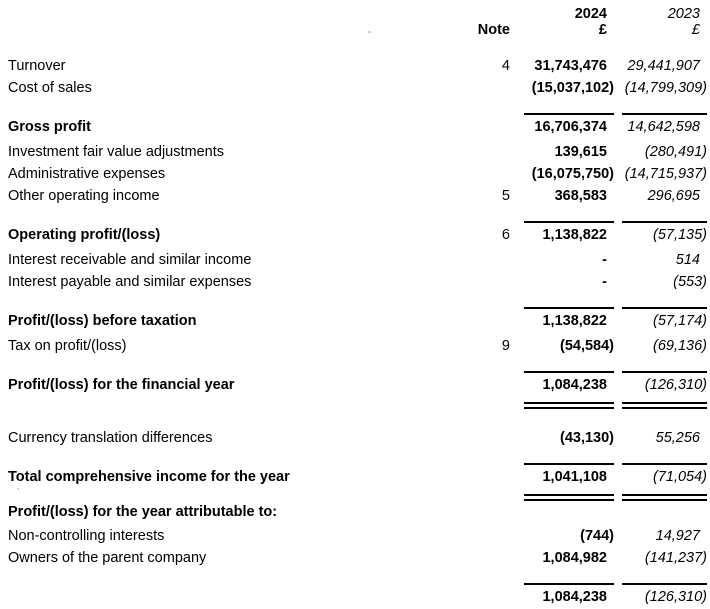  Describe the element at coordinates (149, 477) in the screenshot. I see `row-label: Total comprehensive income for the year` at that location.